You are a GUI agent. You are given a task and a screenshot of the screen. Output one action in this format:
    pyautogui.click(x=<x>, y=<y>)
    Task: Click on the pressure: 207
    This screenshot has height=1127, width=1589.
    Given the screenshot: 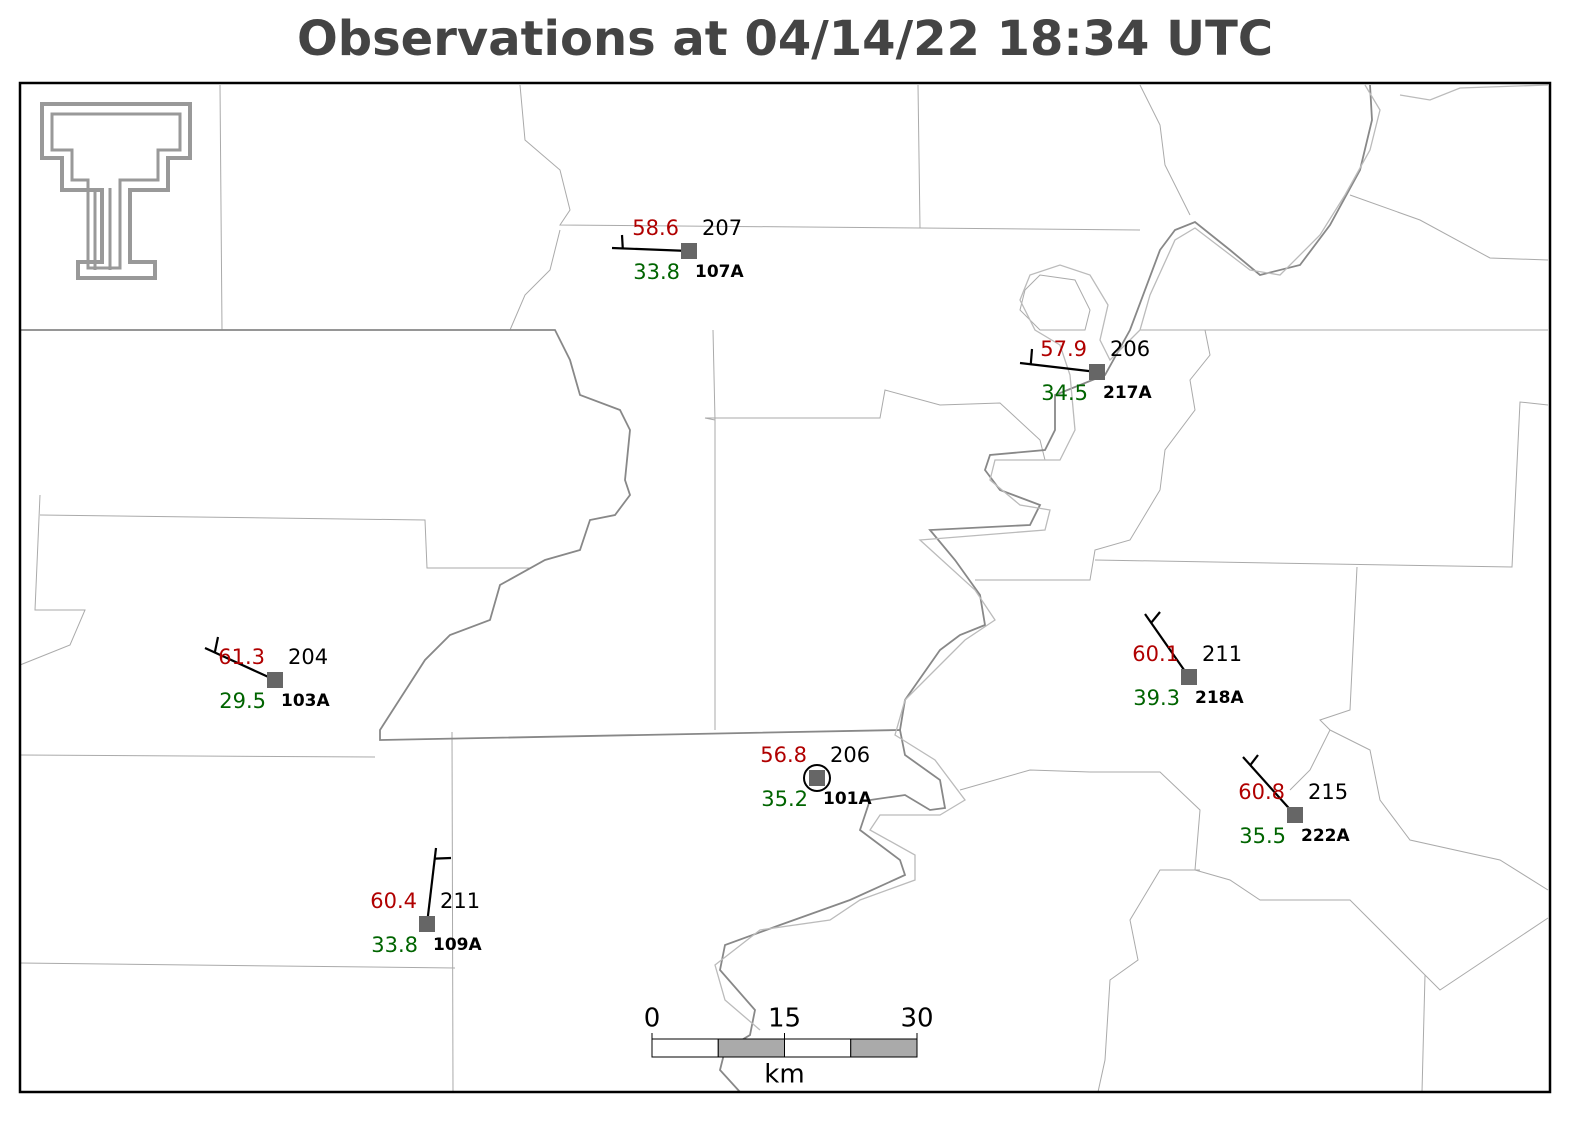 What is the action you would take?
    pyautogui.click(x=722, y=228)
    